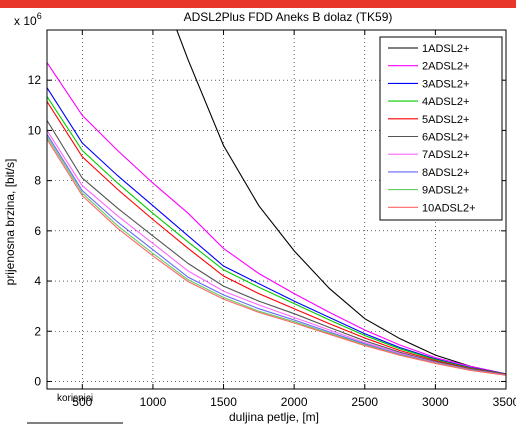 The image size is (516, 426). Describe the element at coordinates (294, 402) in the screenshot. I see `x-tick-label: 2000` at that location.